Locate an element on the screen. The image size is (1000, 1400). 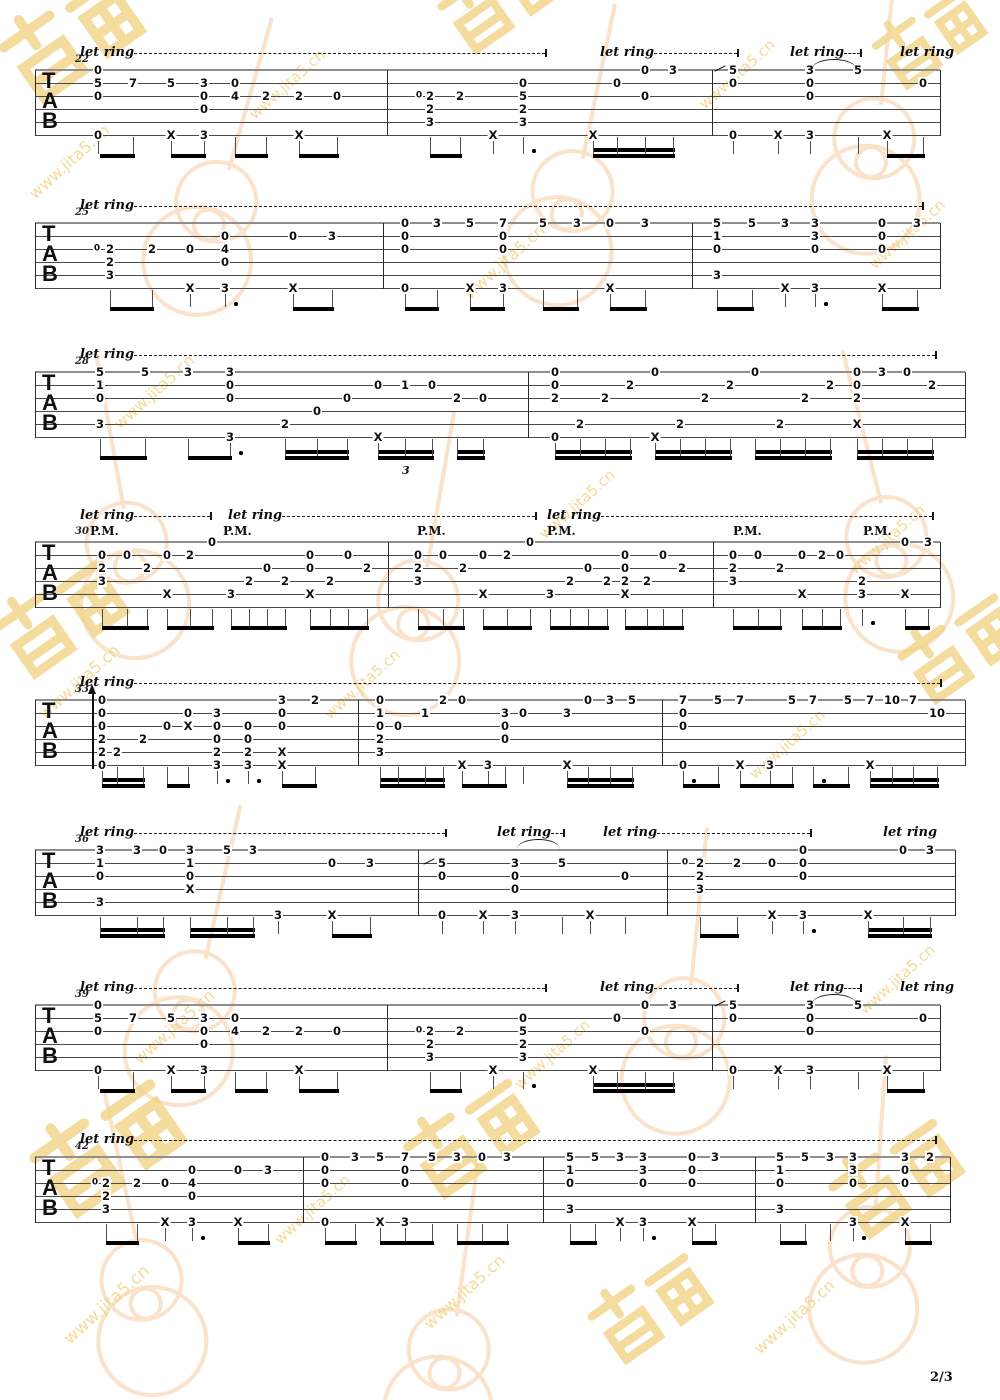
strum-arrow-line is located at coordinates (93, 729).